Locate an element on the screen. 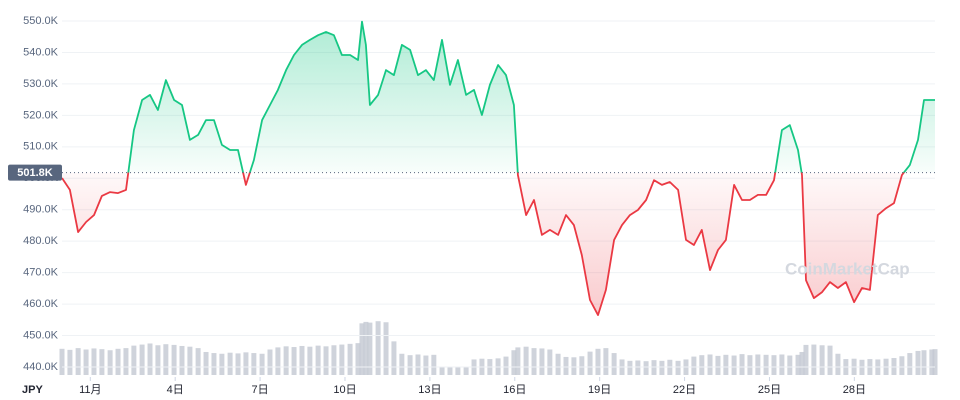  y-tick-label: 440.0K is located at coordinates (41, 367).